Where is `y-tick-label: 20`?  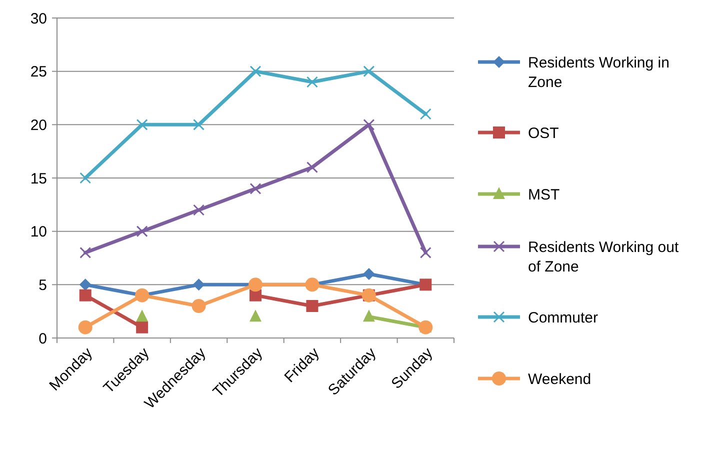
y-tick-label: 20 is located at coordinates (38, 125).